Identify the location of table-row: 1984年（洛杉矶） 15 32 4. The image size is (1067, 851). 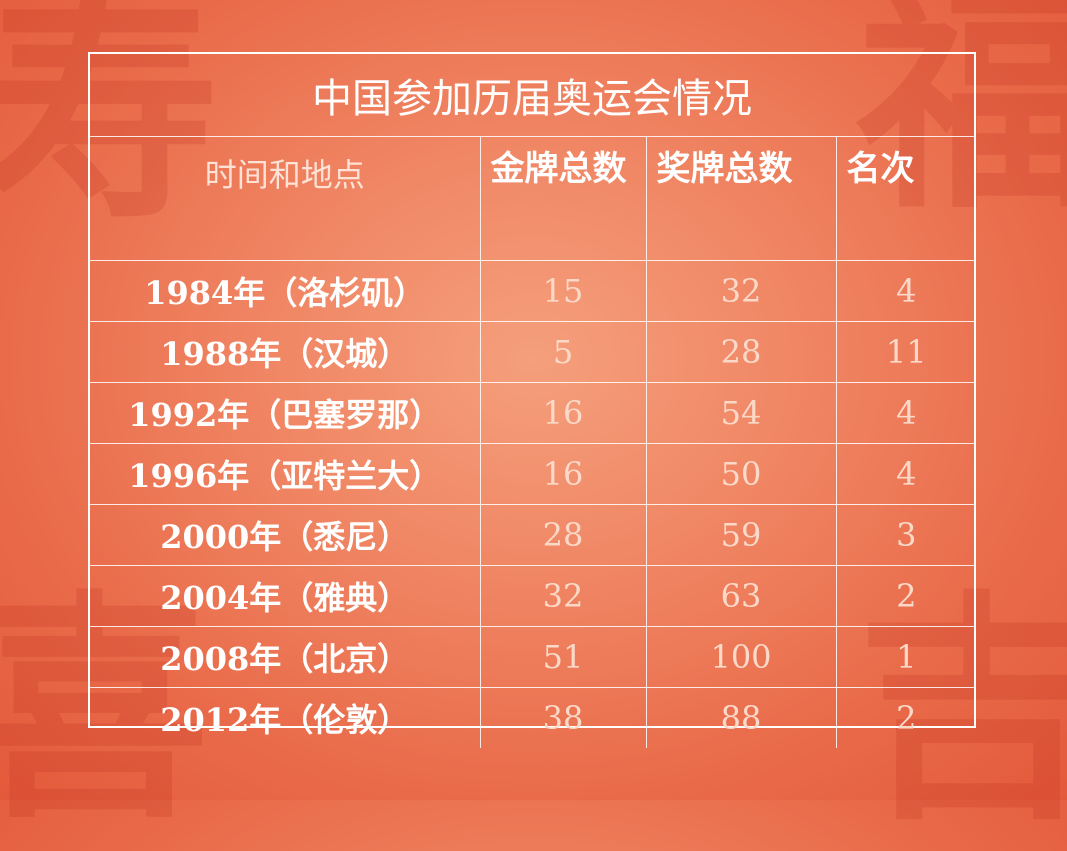
(533, 291).